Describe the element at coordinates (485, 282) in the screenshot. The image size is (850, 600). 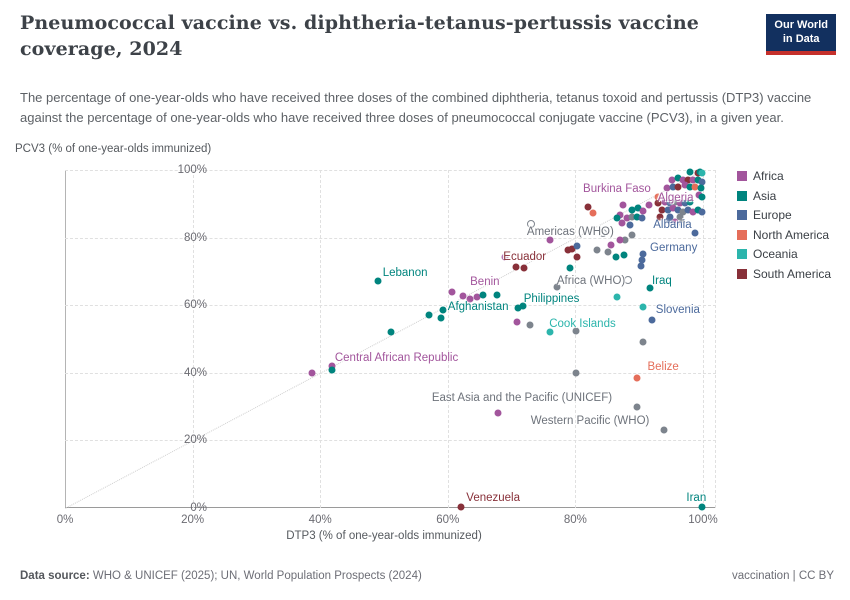
I see `point-label: Benin` at that location.